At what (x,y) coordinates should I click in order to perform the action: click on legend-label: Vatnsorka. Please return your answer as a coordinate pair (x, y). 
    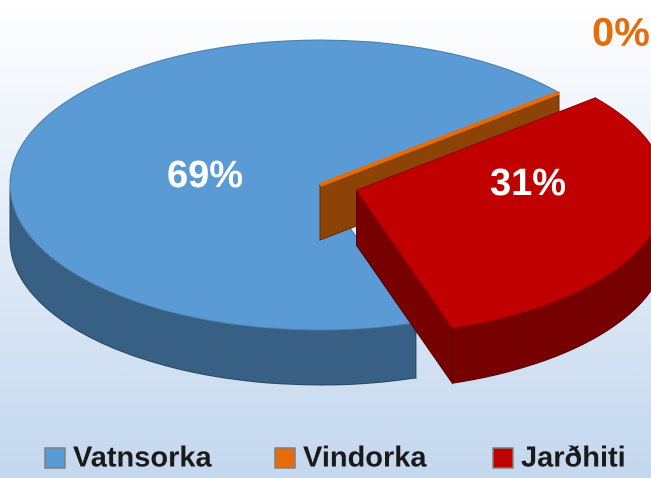
    Looking at the image, I should click on (142, 458).